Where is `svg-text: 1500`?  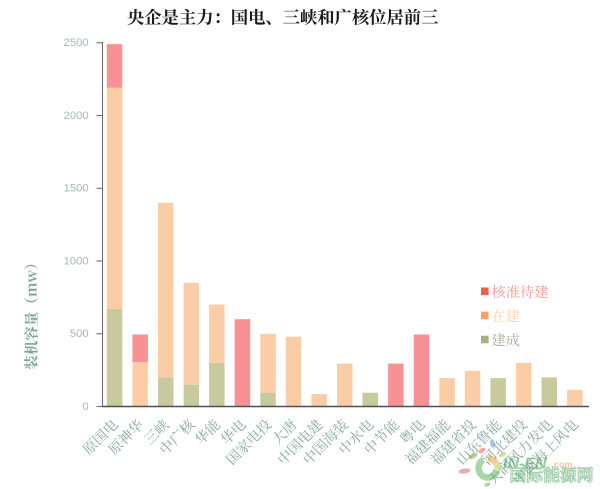 svg-text: 1500 is located at coordinates (76, 189).